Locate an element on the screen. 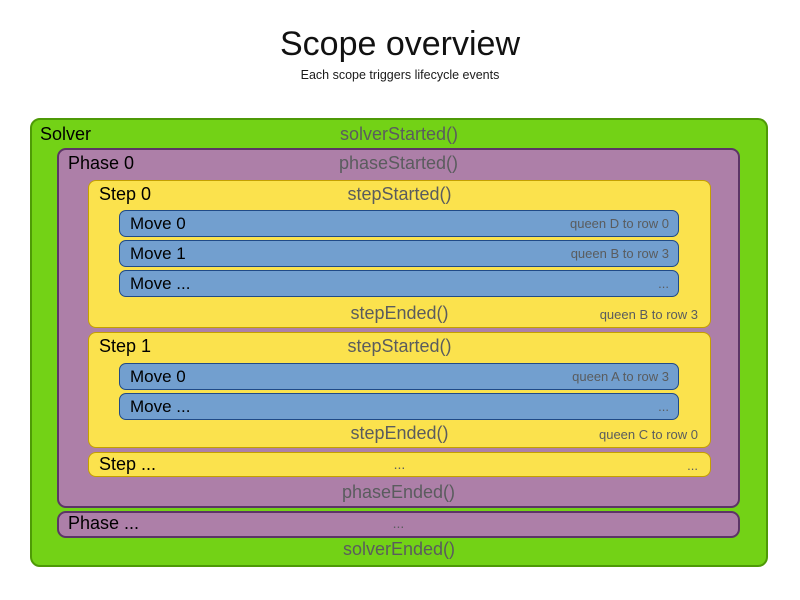 Image resolution: width=800 pixels, height=600 pixels. step1-ended-row: stepEnded() queen C to row 0 is located at coordinates (399, 433).